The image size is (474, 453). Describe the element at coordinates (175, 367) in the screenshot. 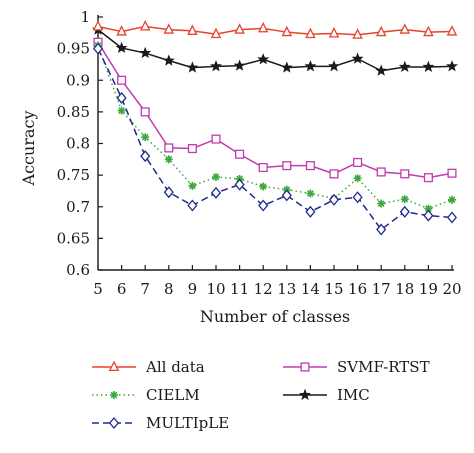

I see `legend-label: All data` at that location.